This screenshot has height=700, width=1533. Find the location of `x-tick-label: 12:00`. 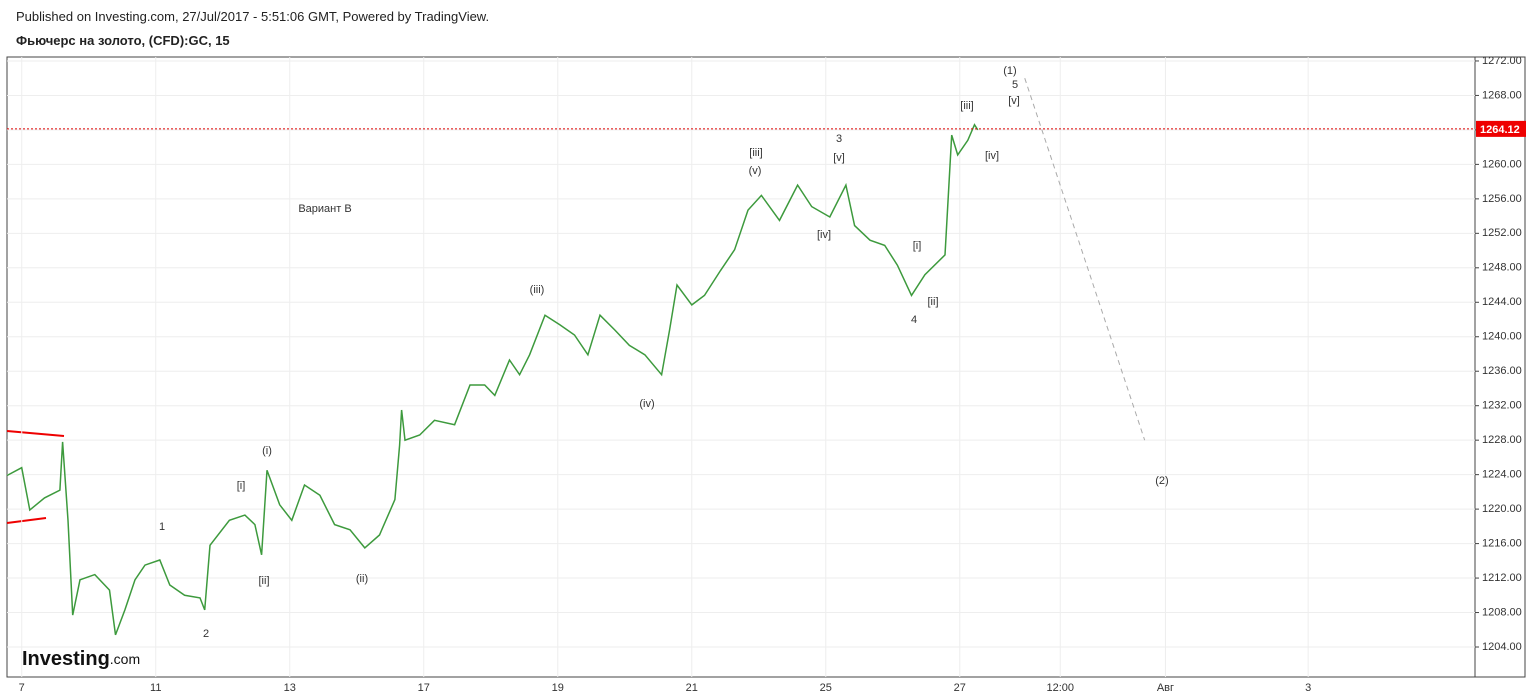

x-tick-label: 12:00 is located at coordinates (1060, 688).